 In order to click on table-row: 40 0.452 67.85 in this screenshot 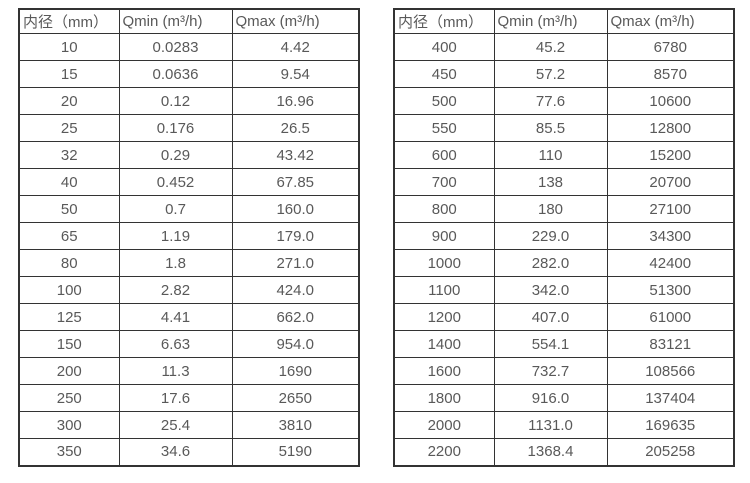, I will do `click(189, 182)`.